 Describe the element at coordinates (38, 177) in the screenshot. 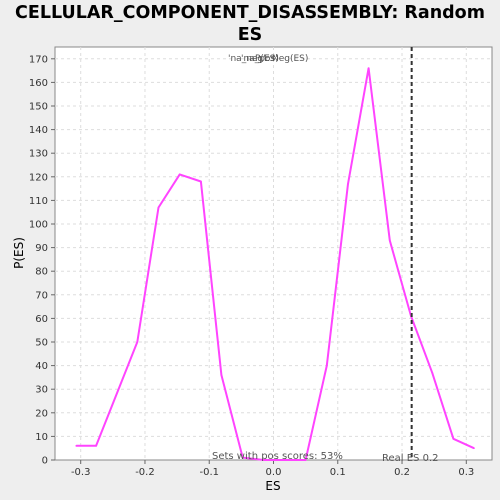

I see `y-tick-label: 120` at that location.